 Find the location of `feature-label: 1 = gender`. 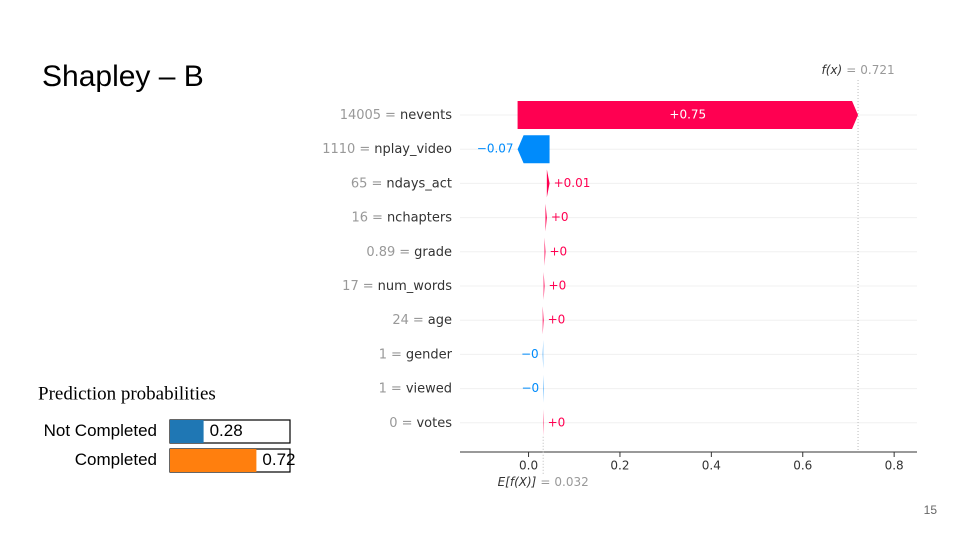

feature-label: 1 = gender is located at coordinates (416, 354).